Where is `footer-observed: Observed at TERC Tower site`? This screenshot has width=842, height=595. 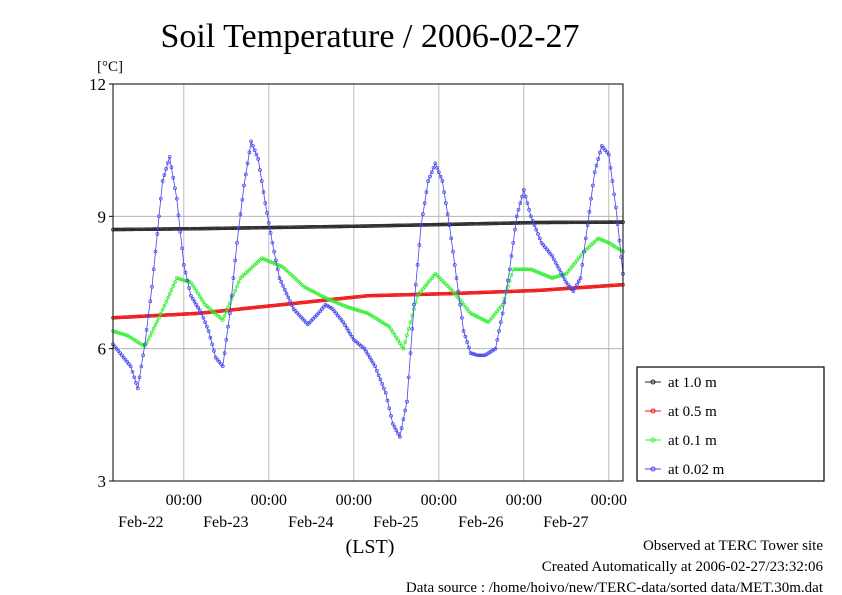 footer-observed: Observed at TERC Tower site is located at coordinates (733, 546).